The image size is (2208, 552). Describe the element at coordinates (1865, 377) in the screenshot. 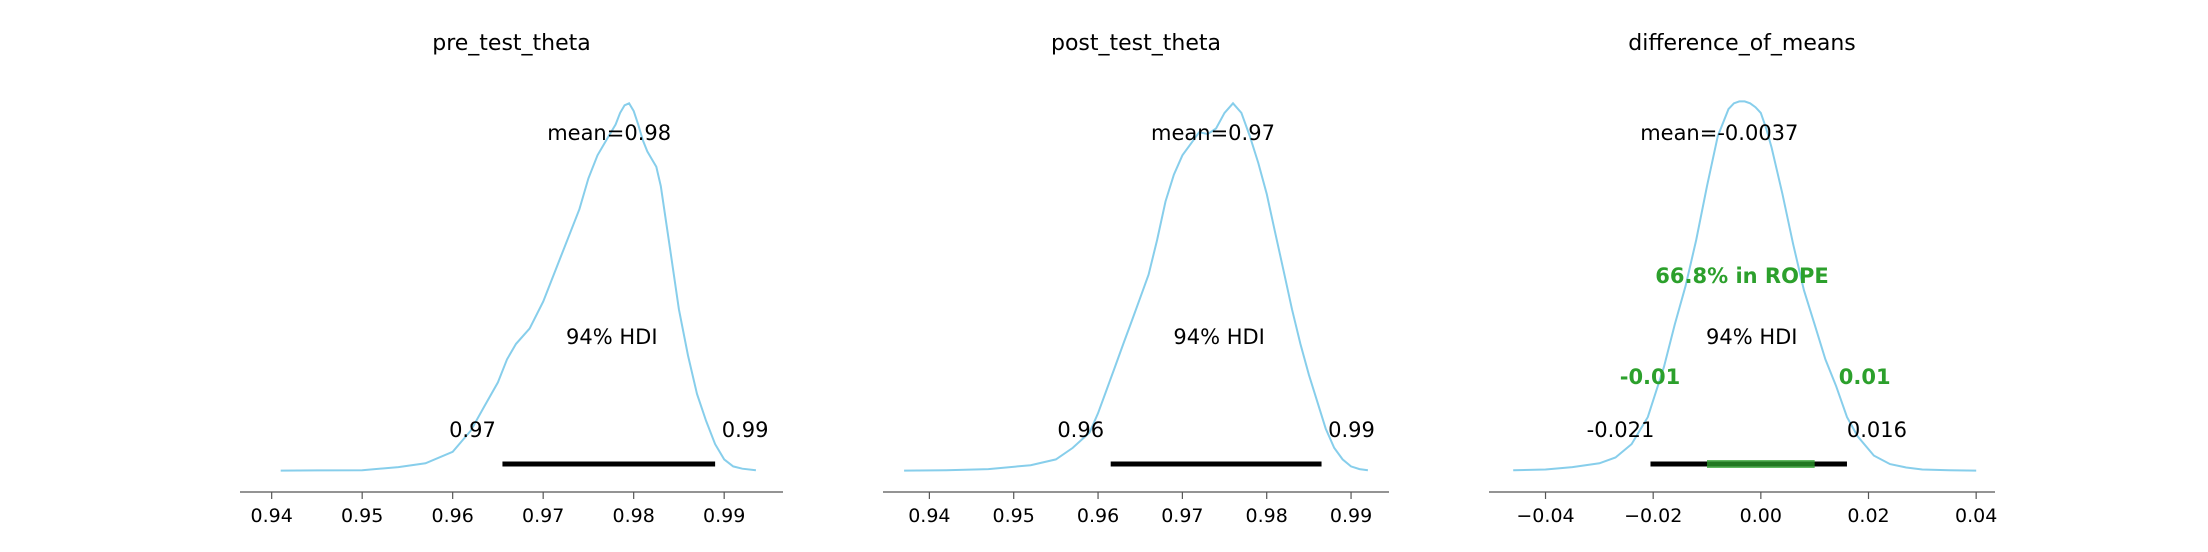

I see `rope-high-label: 0.01` at that location.